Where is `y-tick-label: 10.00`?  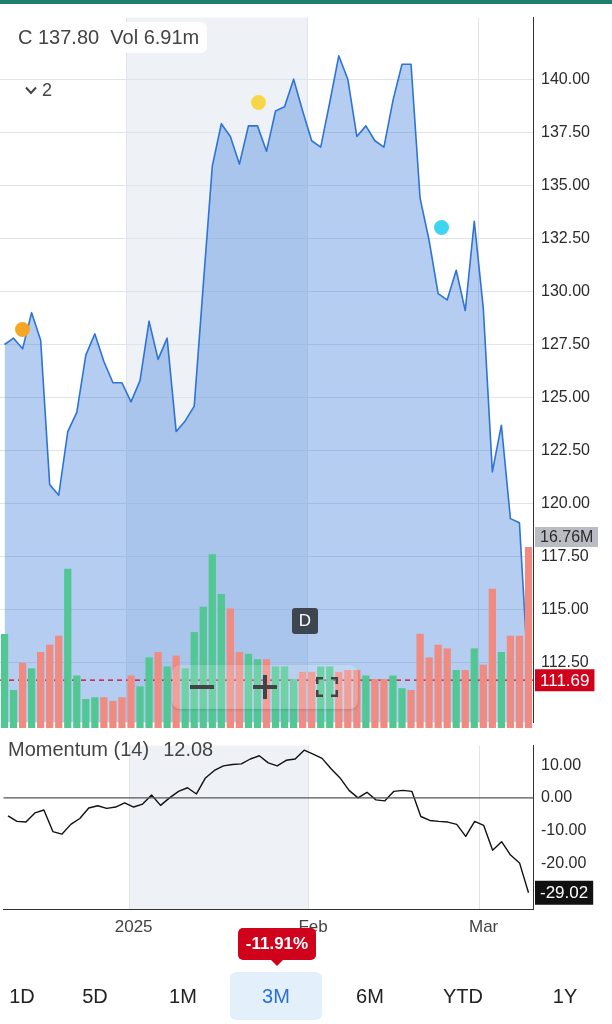
y-tick-label: 10.00 is located at coordinates (561, 764).